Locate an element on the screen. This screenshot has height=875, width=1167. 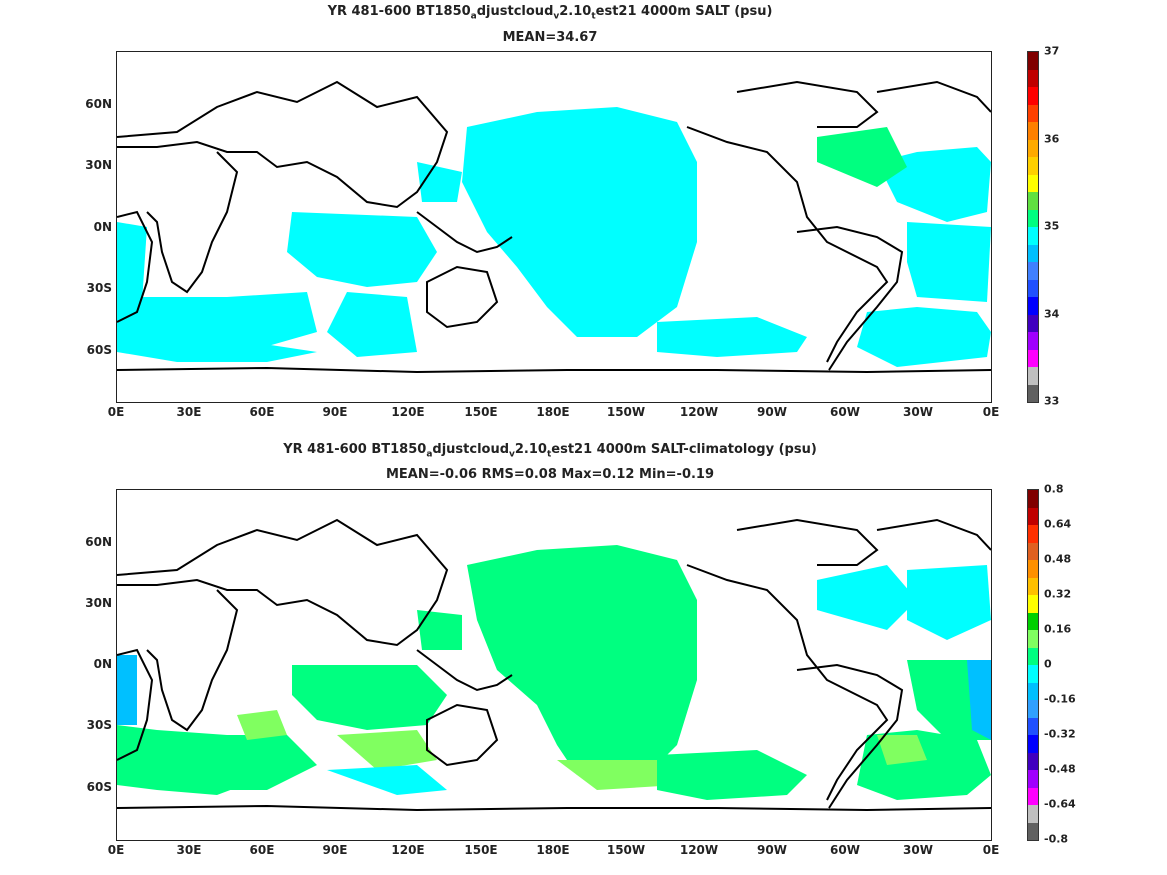
panel2-xtick: 30E is located at coordinates (189, 850).